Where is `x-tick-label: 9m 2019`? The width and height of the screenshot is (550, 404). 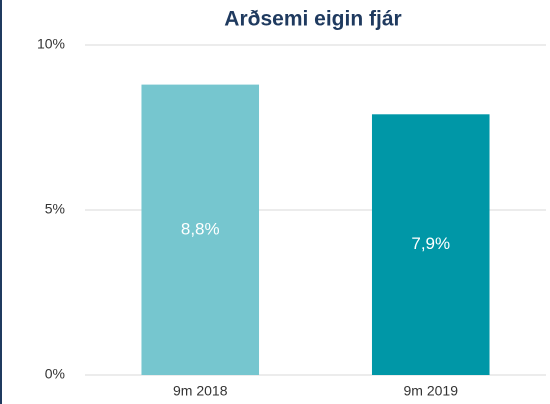
x-tick-label: 9m 2019 is located at coordinates (431, 391).